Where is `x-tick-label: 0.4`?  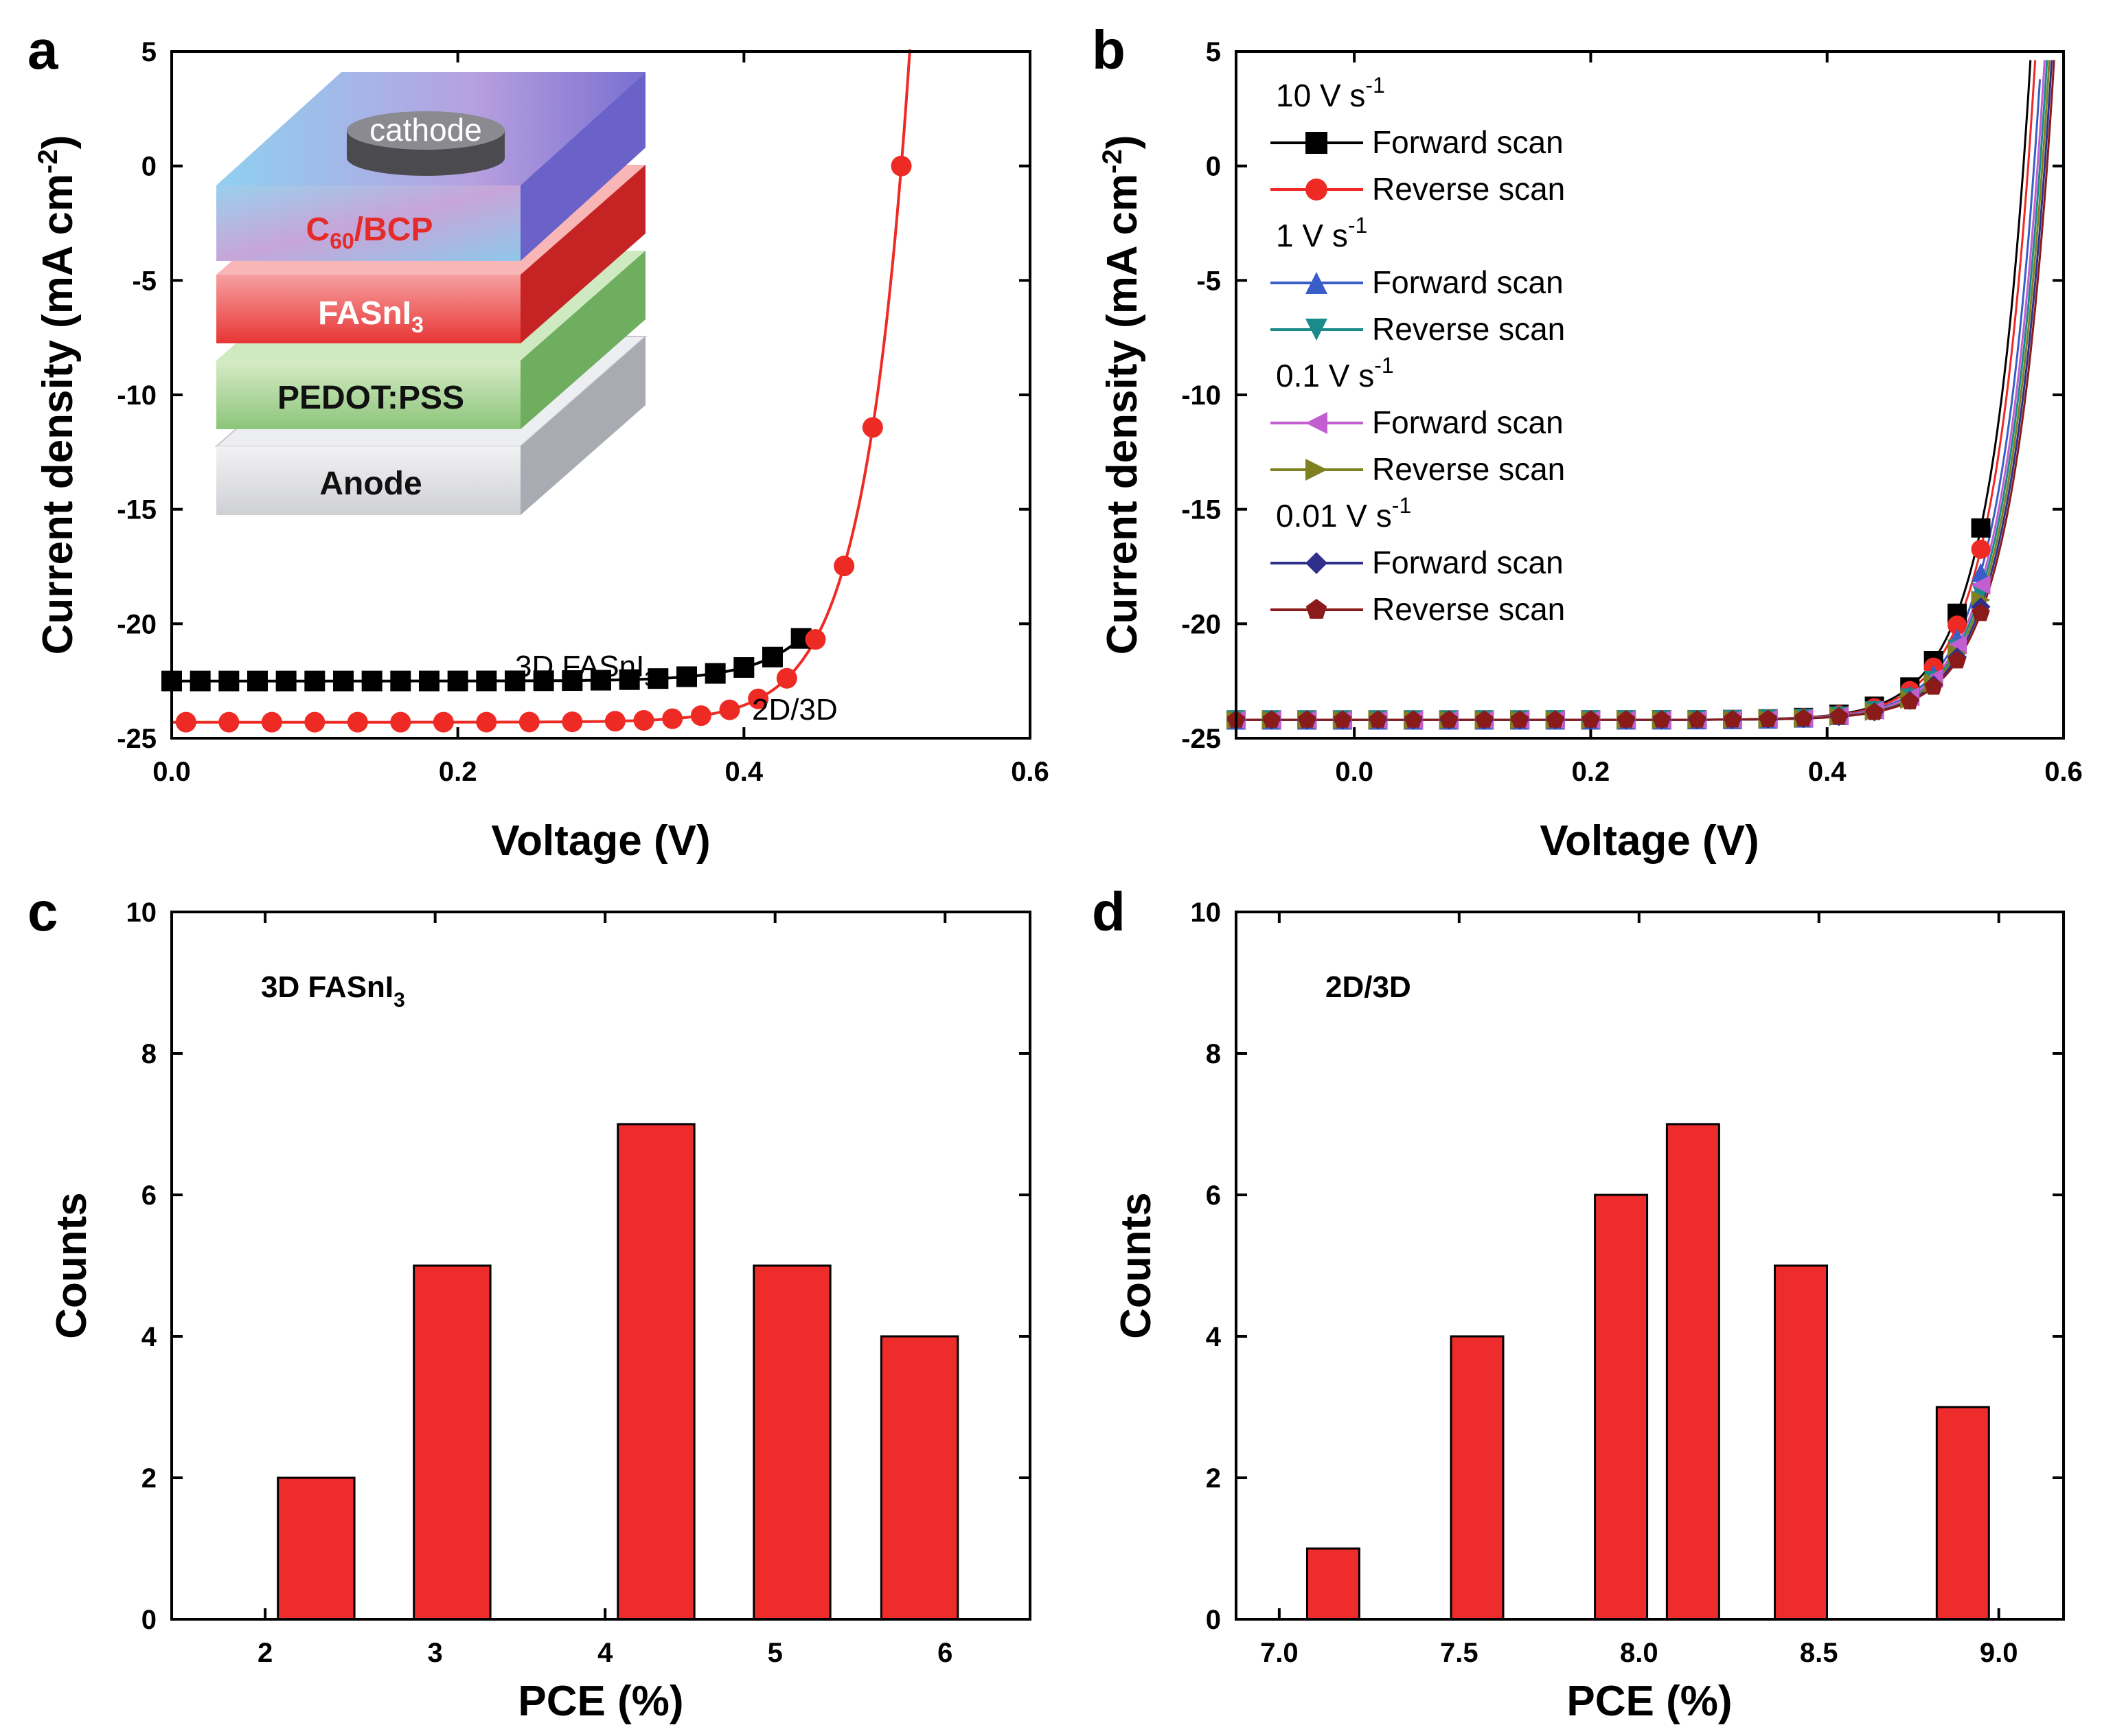 x-tick-label: 0.4 is located at coordinates (745, 772).